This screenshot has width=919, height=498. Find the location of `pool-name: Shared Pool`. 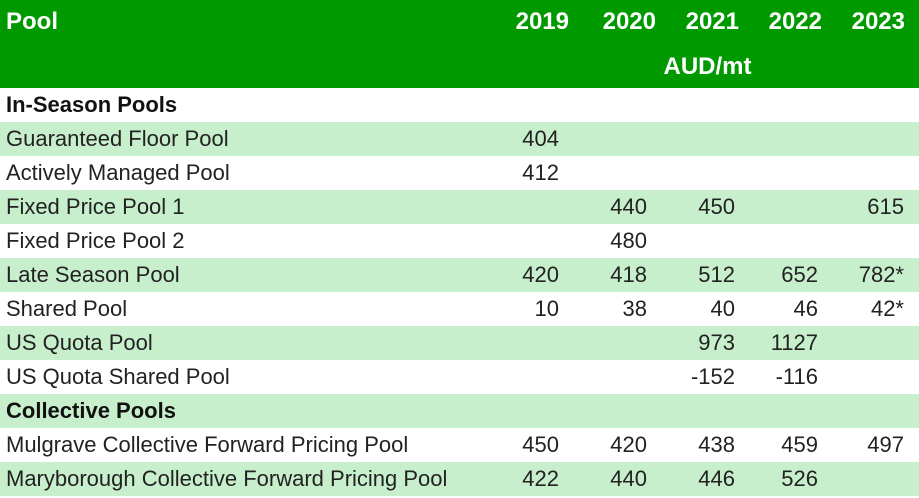

pool-name: Shared Pool is located at coordinates (67, 308).